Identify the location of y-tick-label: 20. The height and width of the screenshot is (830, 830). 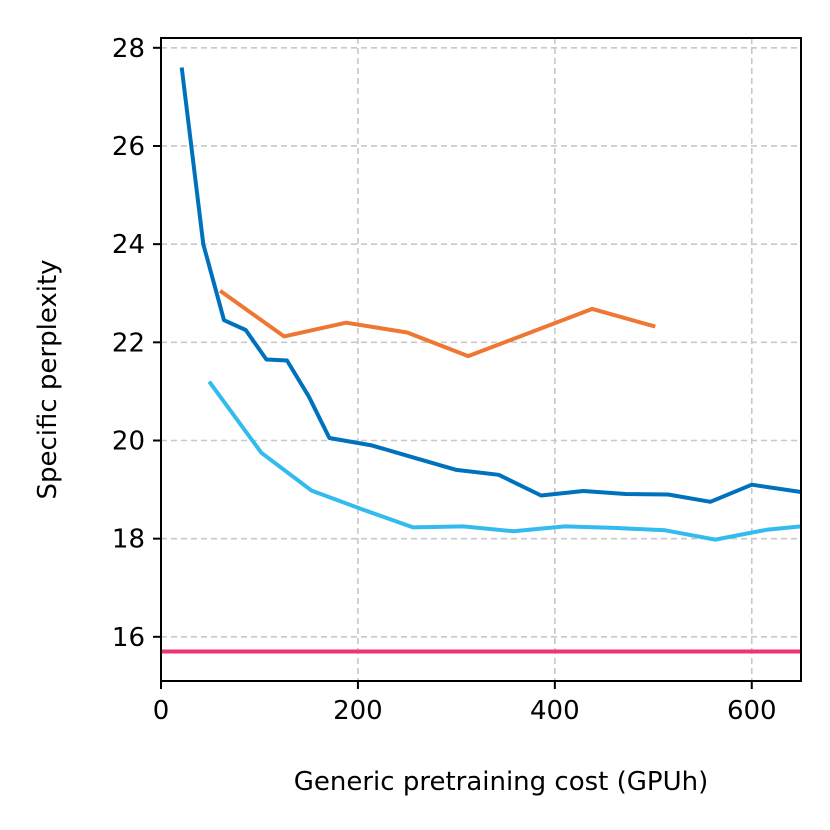
(128, 441).